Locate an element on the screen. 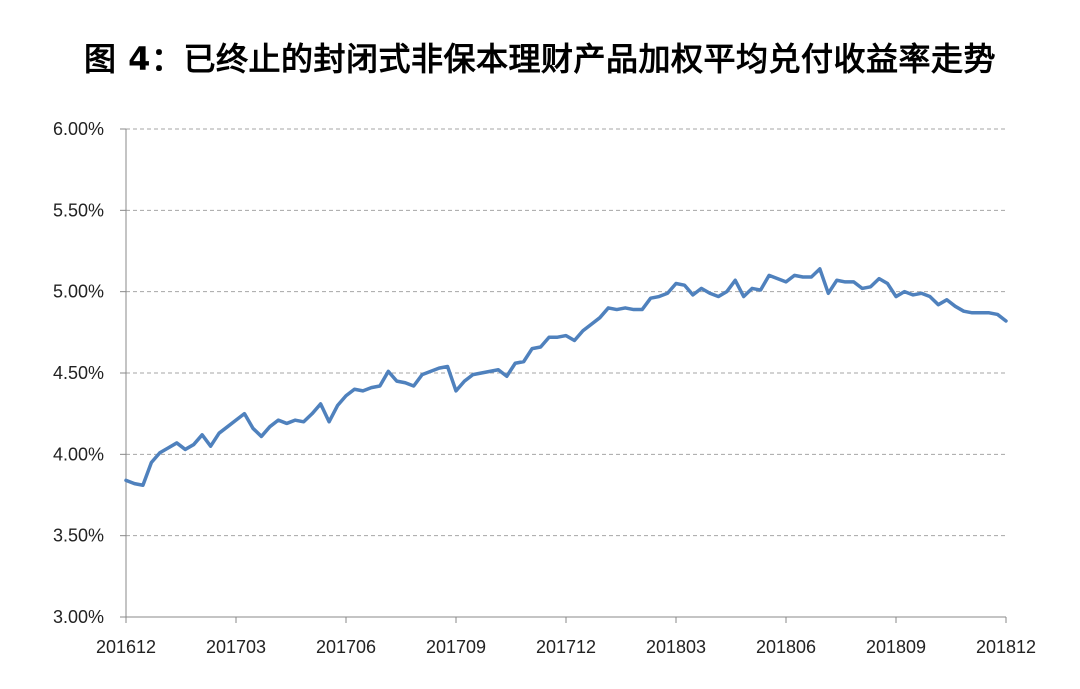  x-tick-label: 201709 is located at coordinates (456, 647).